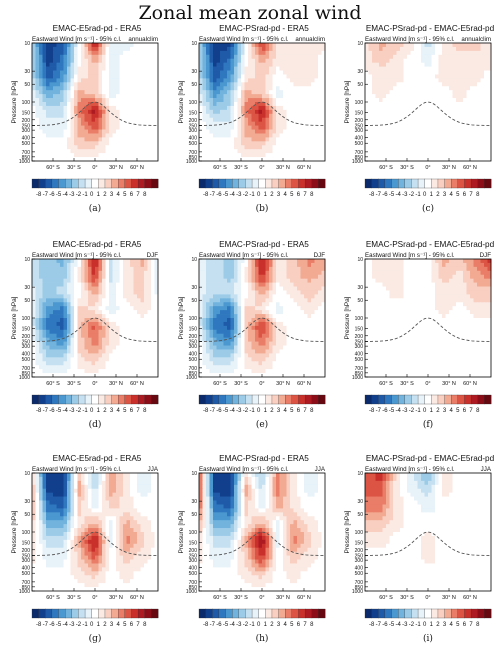 Image resolution: width=500 pixels, height=648 pixels. Describe the element at coordinates (295, 183) in the screenshot. I see `panel-b-colorbar-swatch` at that location.